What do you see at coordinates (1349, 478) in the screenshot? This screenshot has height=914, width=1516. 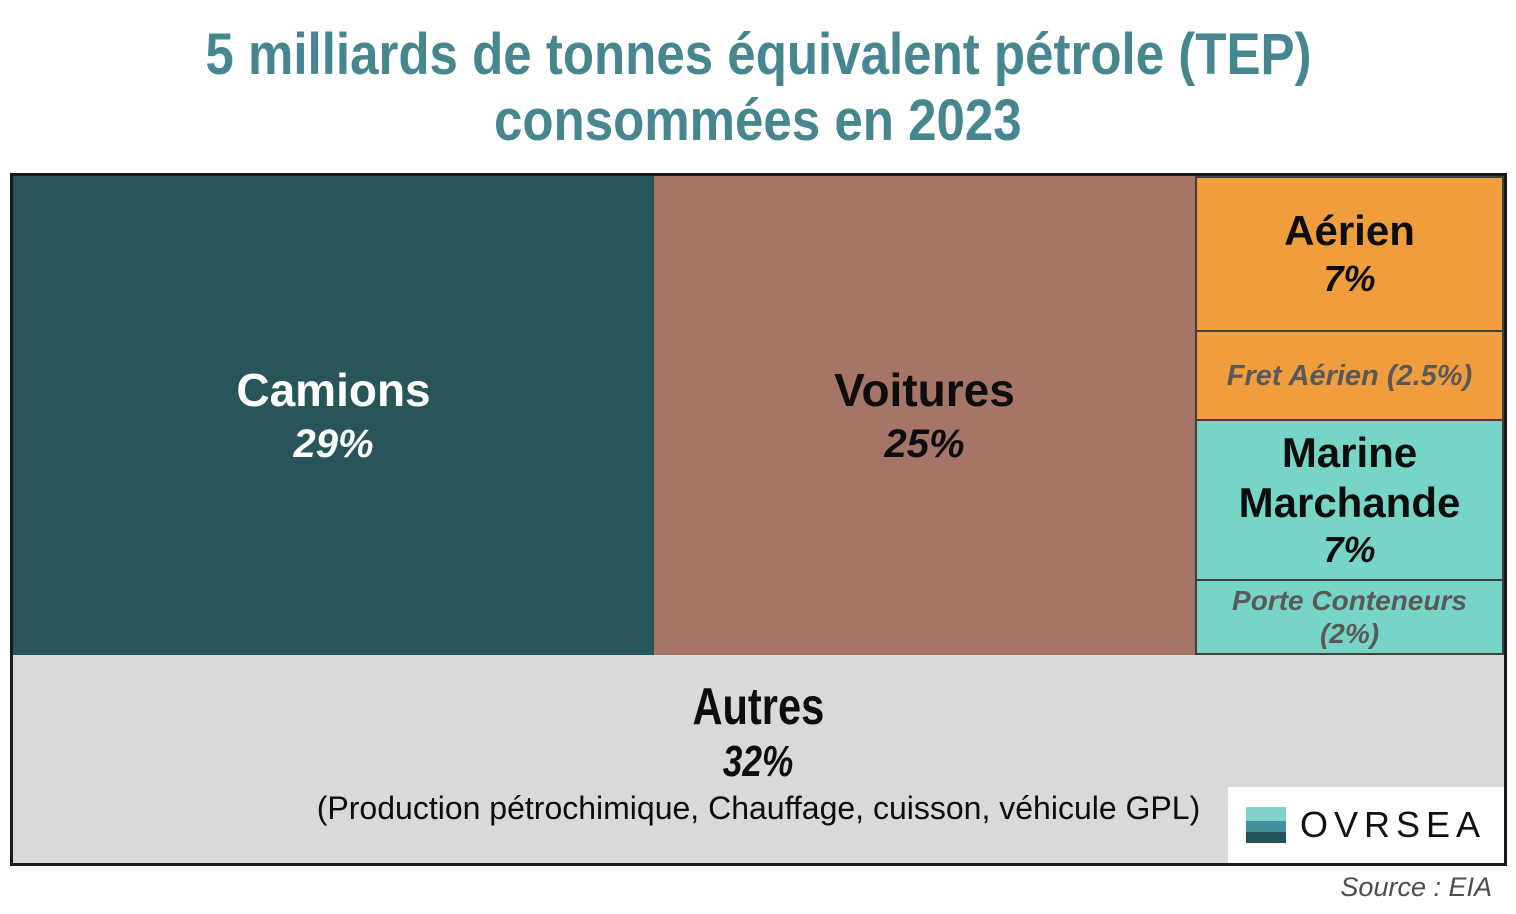 I see `segment-marine-marchande-label: Marine Marchande` at bounding box center [1349, 478].